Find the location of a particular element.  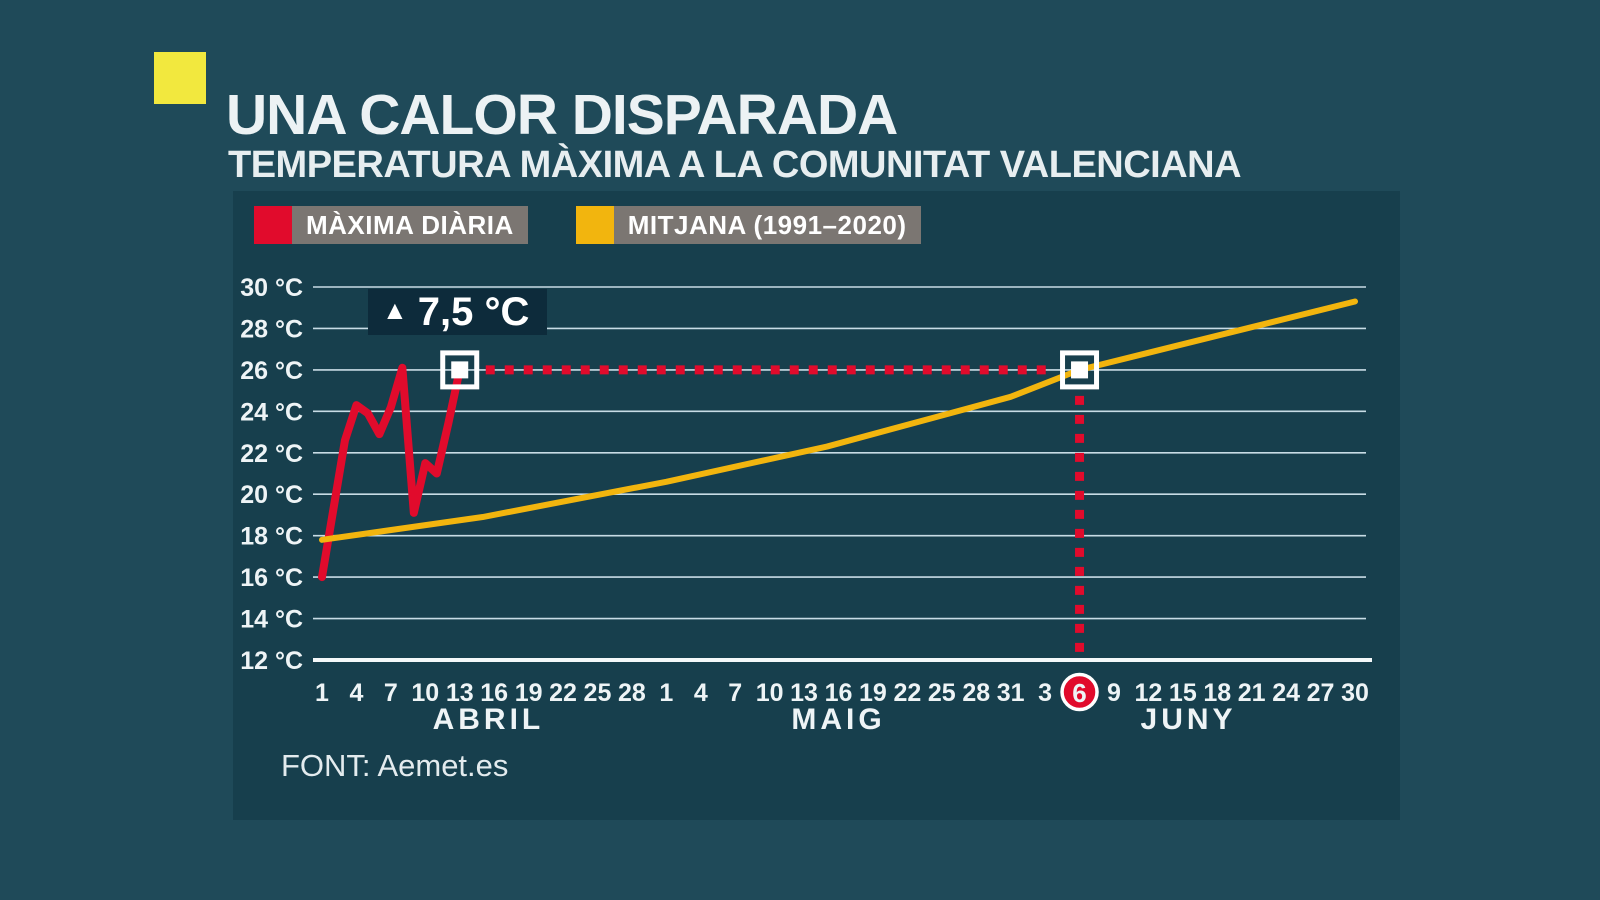

y-tick-label: 12 °C is located at coordinates (271, 661).